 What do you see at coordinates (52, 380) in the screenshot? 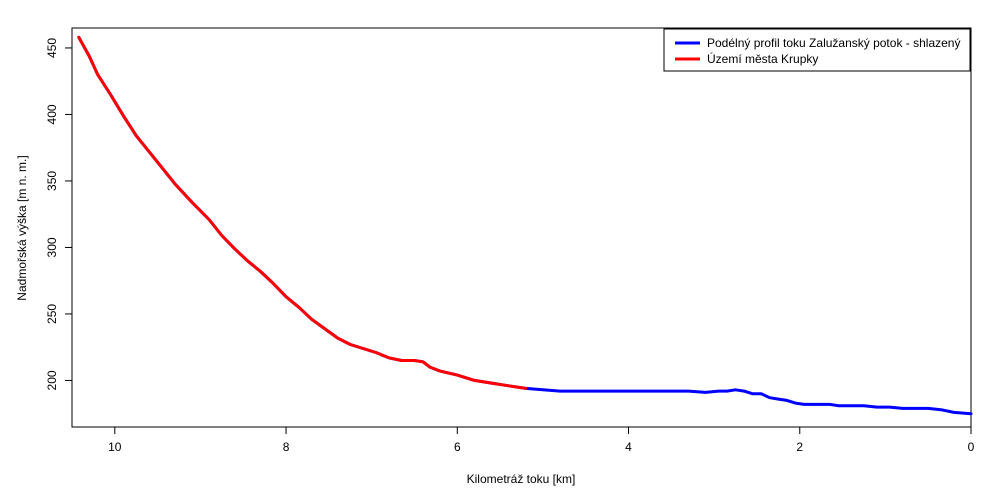
I see `y-tick-label-0: 200` at bounding box center [52, 380].